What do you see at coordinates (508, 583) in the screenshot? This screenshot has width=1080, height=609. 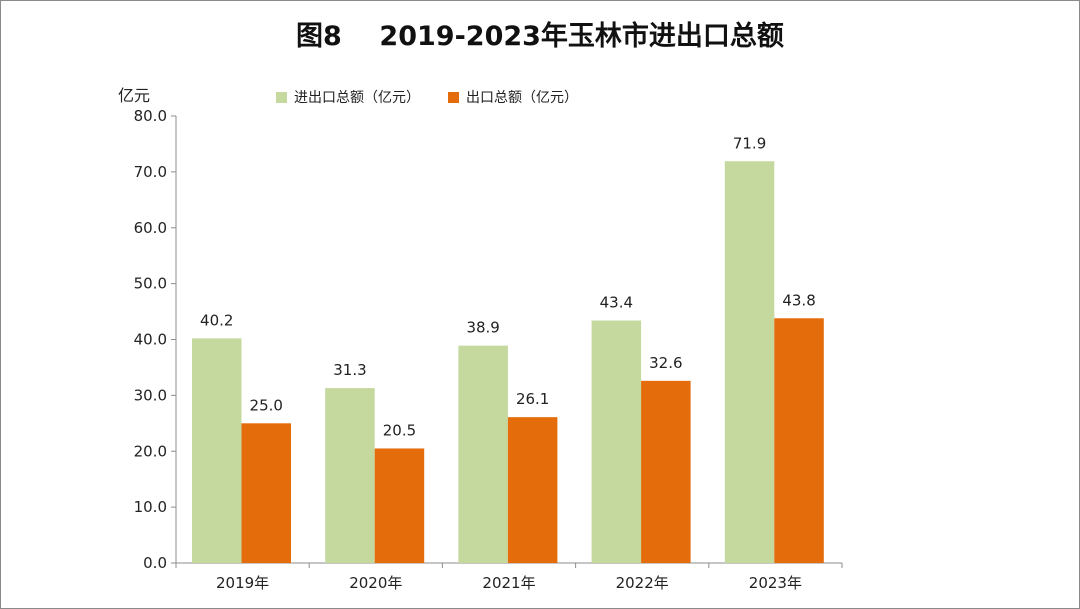 I see `x-category-label: 2021年` at bounding box center [508, 583].